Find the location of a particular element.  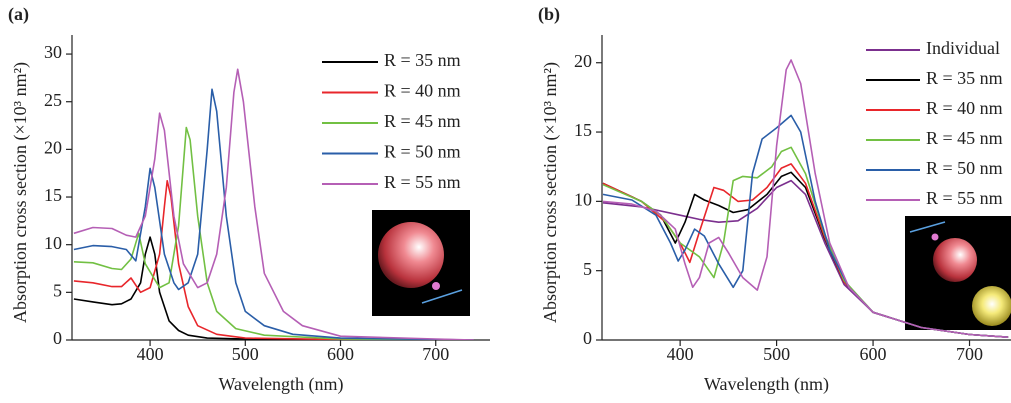

inset-b is located at coordinates (958, 273).